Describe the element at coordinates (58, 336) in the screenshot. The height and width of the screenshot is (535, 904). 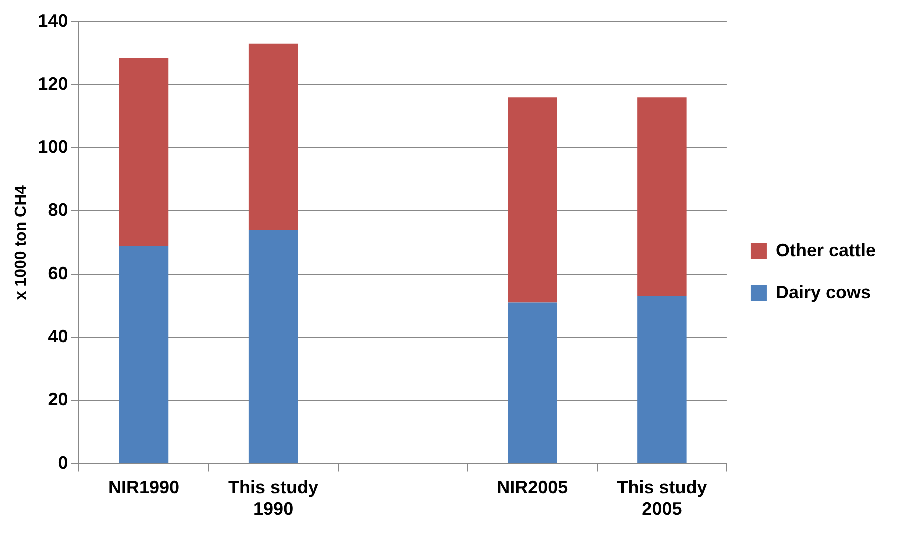
I see `y-tick-label: 40` at that location.